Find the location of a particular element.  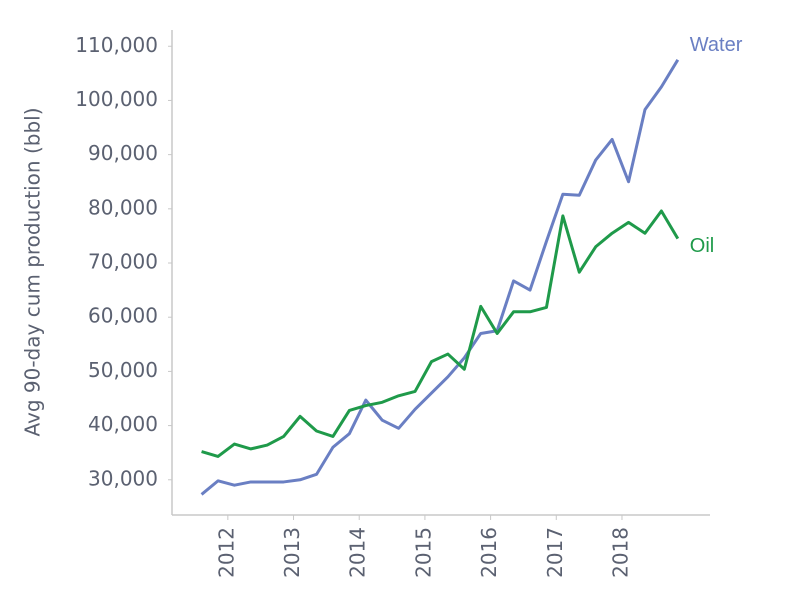

series-label: Water is located at coordinates (716, 45).